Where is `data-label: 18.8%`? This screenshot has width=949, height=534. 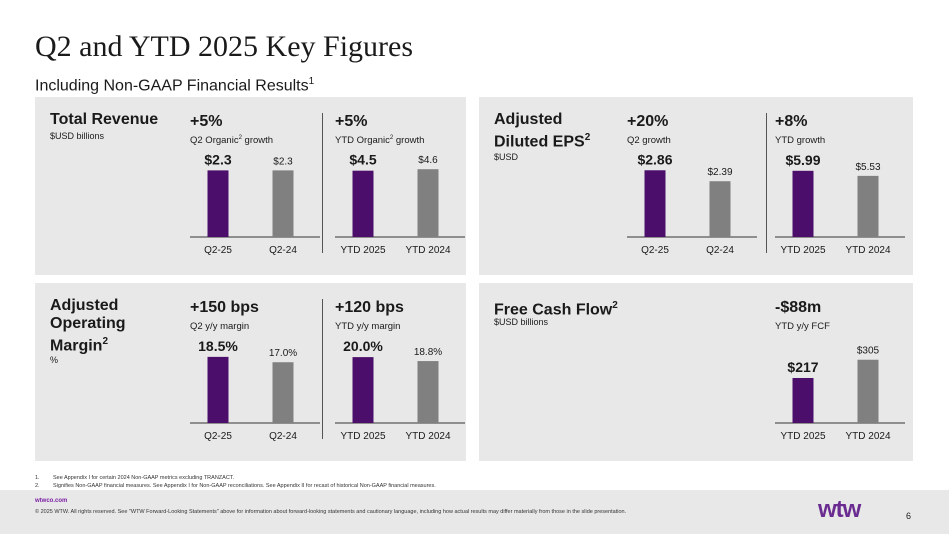 data-label: 18.8% is located at coordinates (428, 352).